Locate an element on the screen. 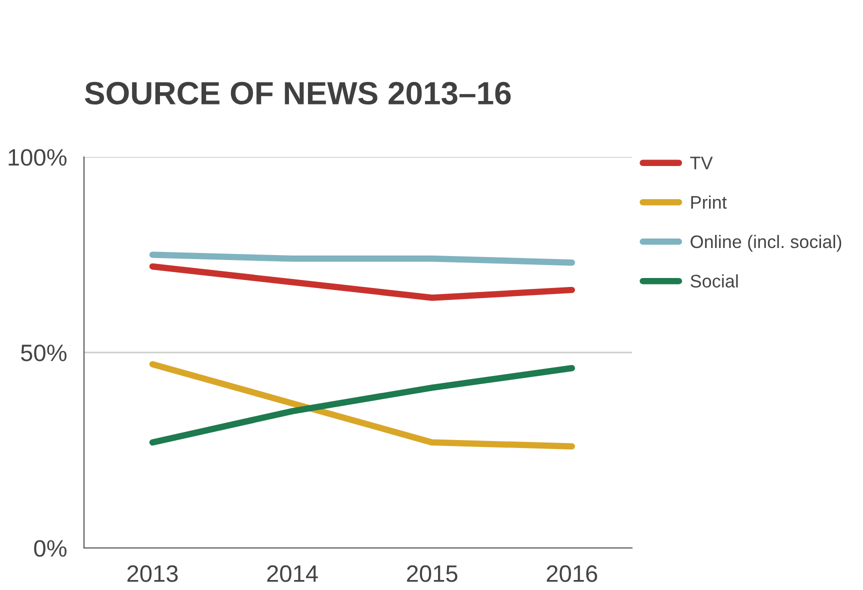 This screenshot has height=590, width=863. y-tick-label: 50% is located at coordinates (43, 353).